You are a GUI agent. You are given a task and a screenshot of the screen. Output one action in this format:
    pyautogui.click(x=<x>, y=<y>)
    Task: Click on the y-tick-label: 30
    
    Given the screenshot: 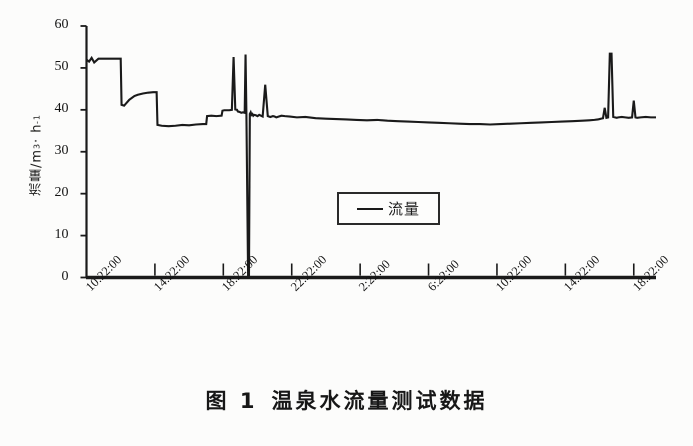 What is the action you would take?
    pyautogui.click(x=61, y=150)
    